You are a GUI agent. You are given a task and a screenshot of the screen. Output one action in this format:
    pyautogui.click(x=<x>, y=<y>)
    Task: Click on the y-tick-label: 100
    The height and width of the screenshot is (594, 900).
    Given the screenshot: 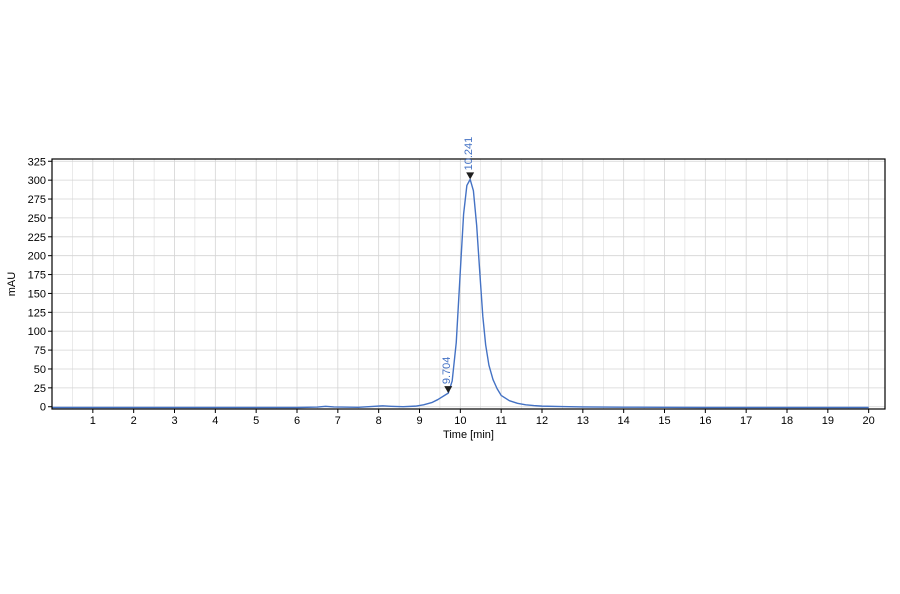 What is the action you would take?
    pyautogui.click(x=37, y=332)
    